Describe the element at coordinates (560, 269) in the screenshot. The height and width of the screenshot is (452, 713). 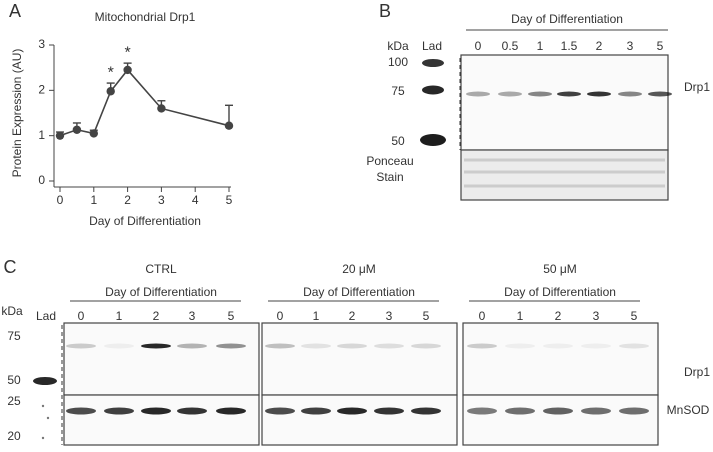
I see `group-title: 50 μM` at that location.